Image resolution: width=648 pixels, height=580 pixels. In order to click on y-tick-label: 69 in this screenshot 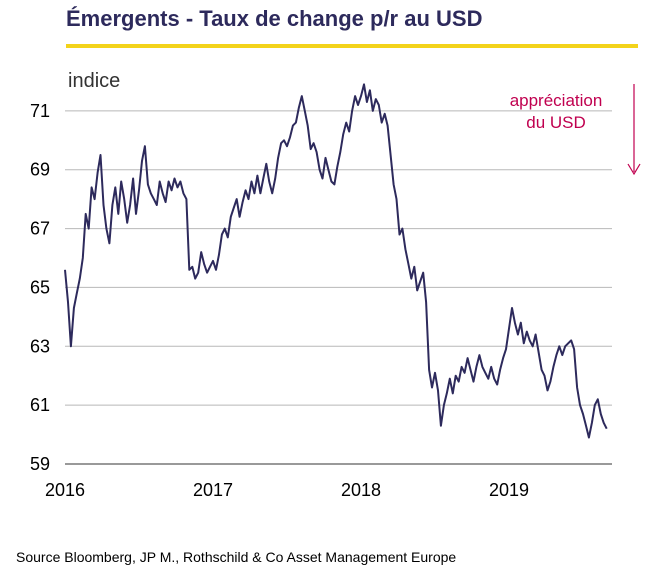, I will do `click(40, 170)`.